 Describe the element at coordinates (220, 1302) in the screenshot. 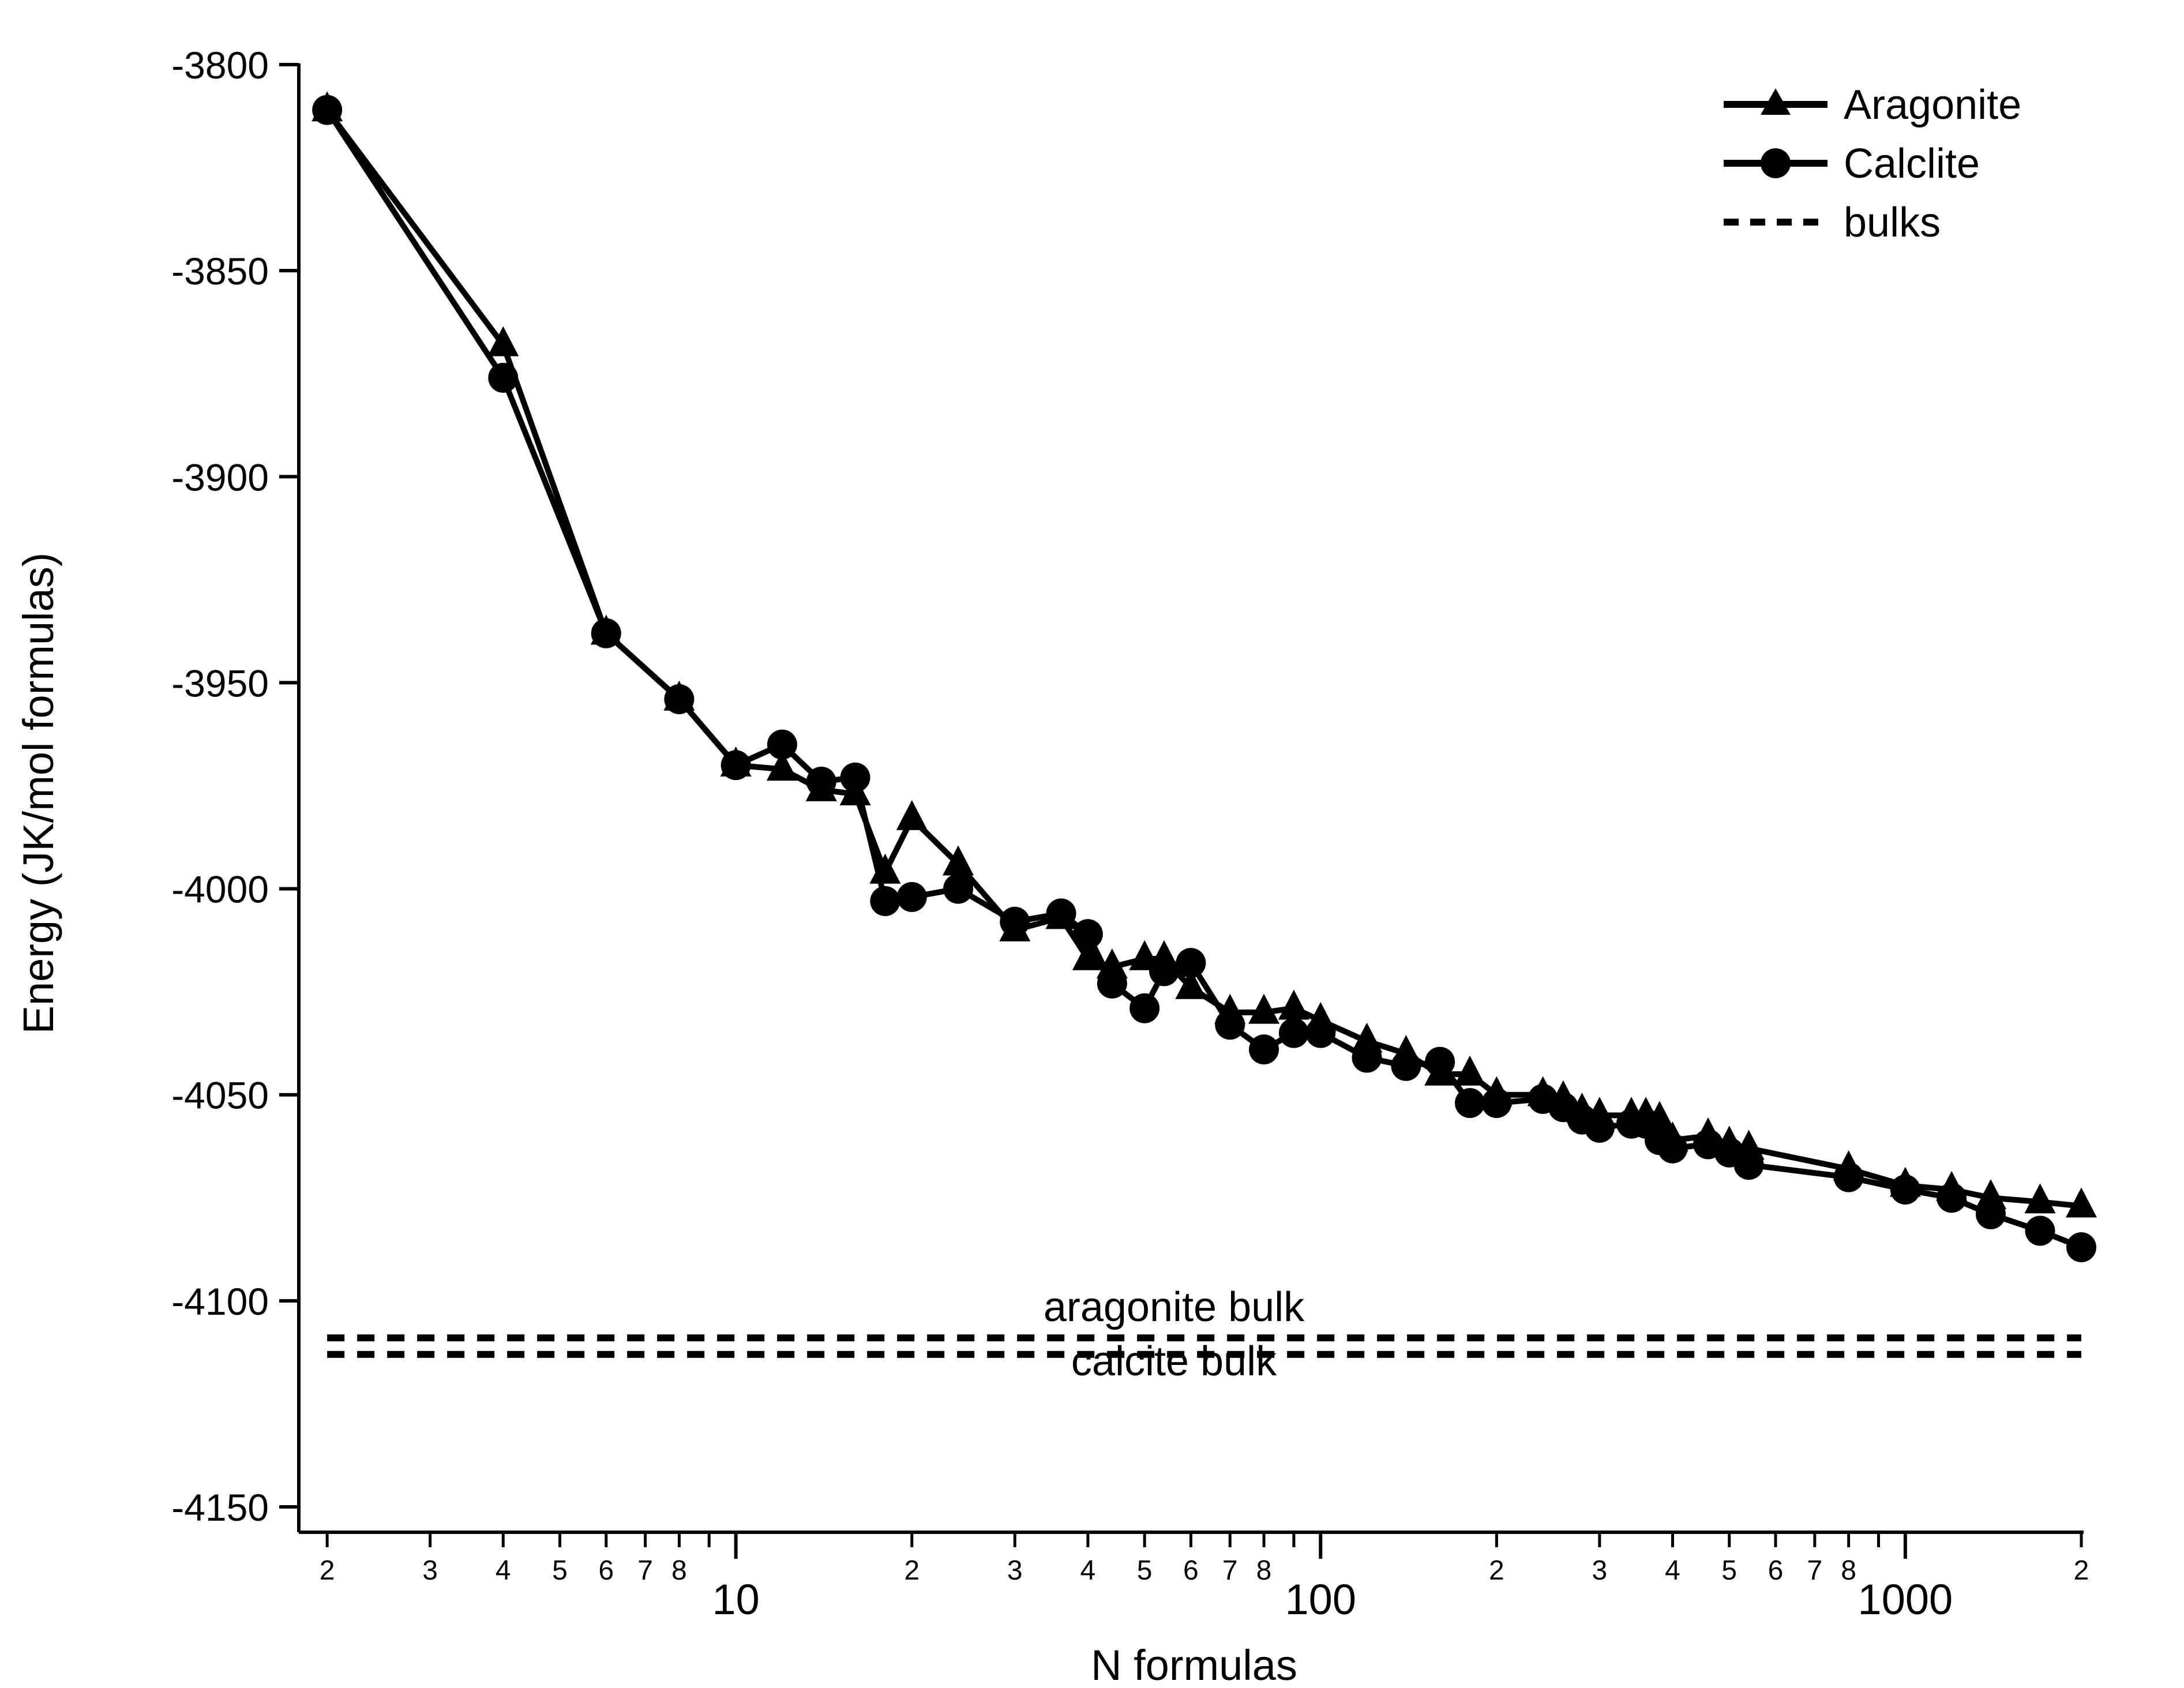

I see `y-tick-label: -4100` at that location.